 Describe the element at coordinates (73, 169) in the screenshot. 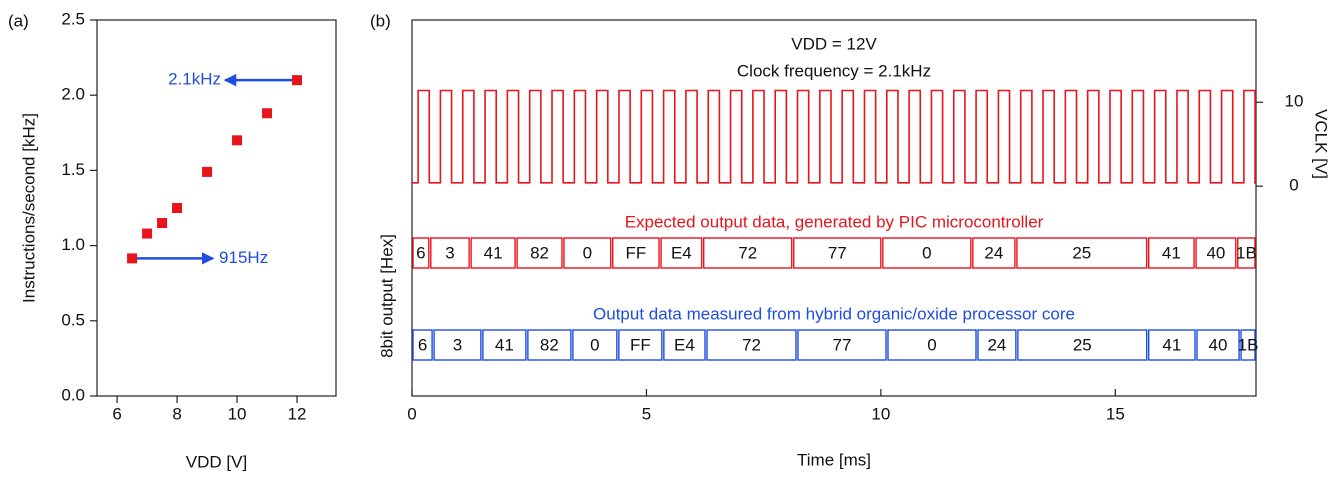

I see `y-tick-label: 1.5` at that location.